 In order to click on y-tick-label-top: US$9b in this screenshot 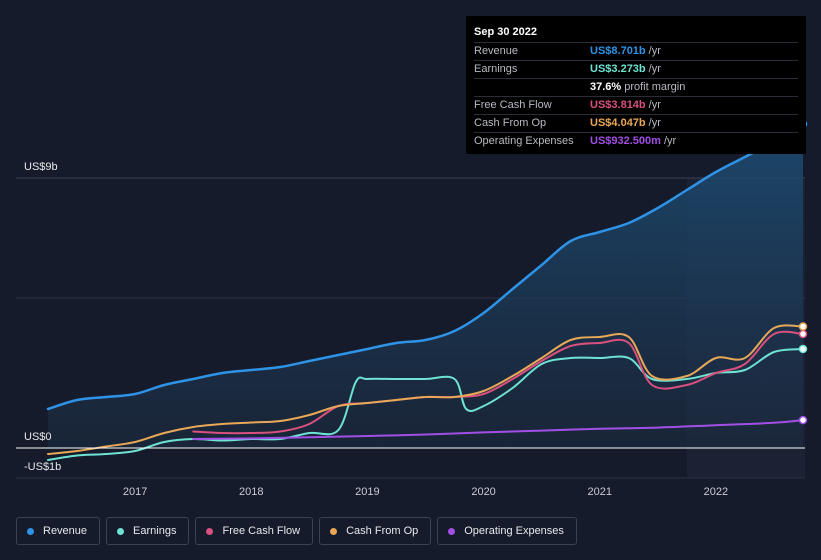, I will do `click(41, 167)`.